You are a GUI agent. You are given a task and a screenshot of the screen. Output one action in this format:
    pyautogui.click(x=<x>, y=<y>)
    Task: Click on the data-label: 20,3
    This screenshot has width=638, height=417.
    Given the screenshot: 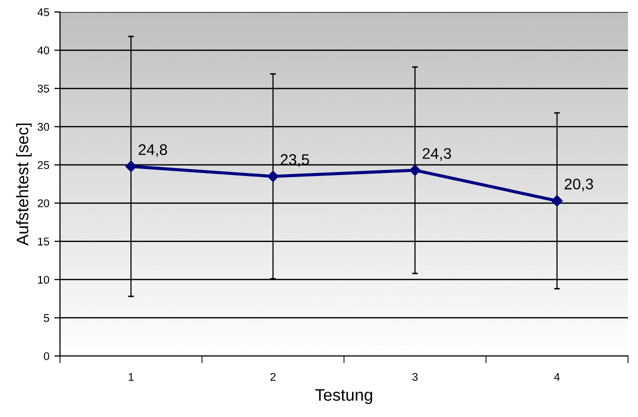 What is the action you would take?
    pyautogui.click(x=579, y=185)
    